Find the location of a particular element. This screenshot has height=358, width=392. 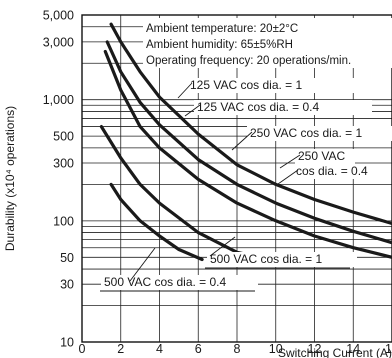

y-axis-title: Durability (x10⁴ operations) is located at coordinates (10, 178).